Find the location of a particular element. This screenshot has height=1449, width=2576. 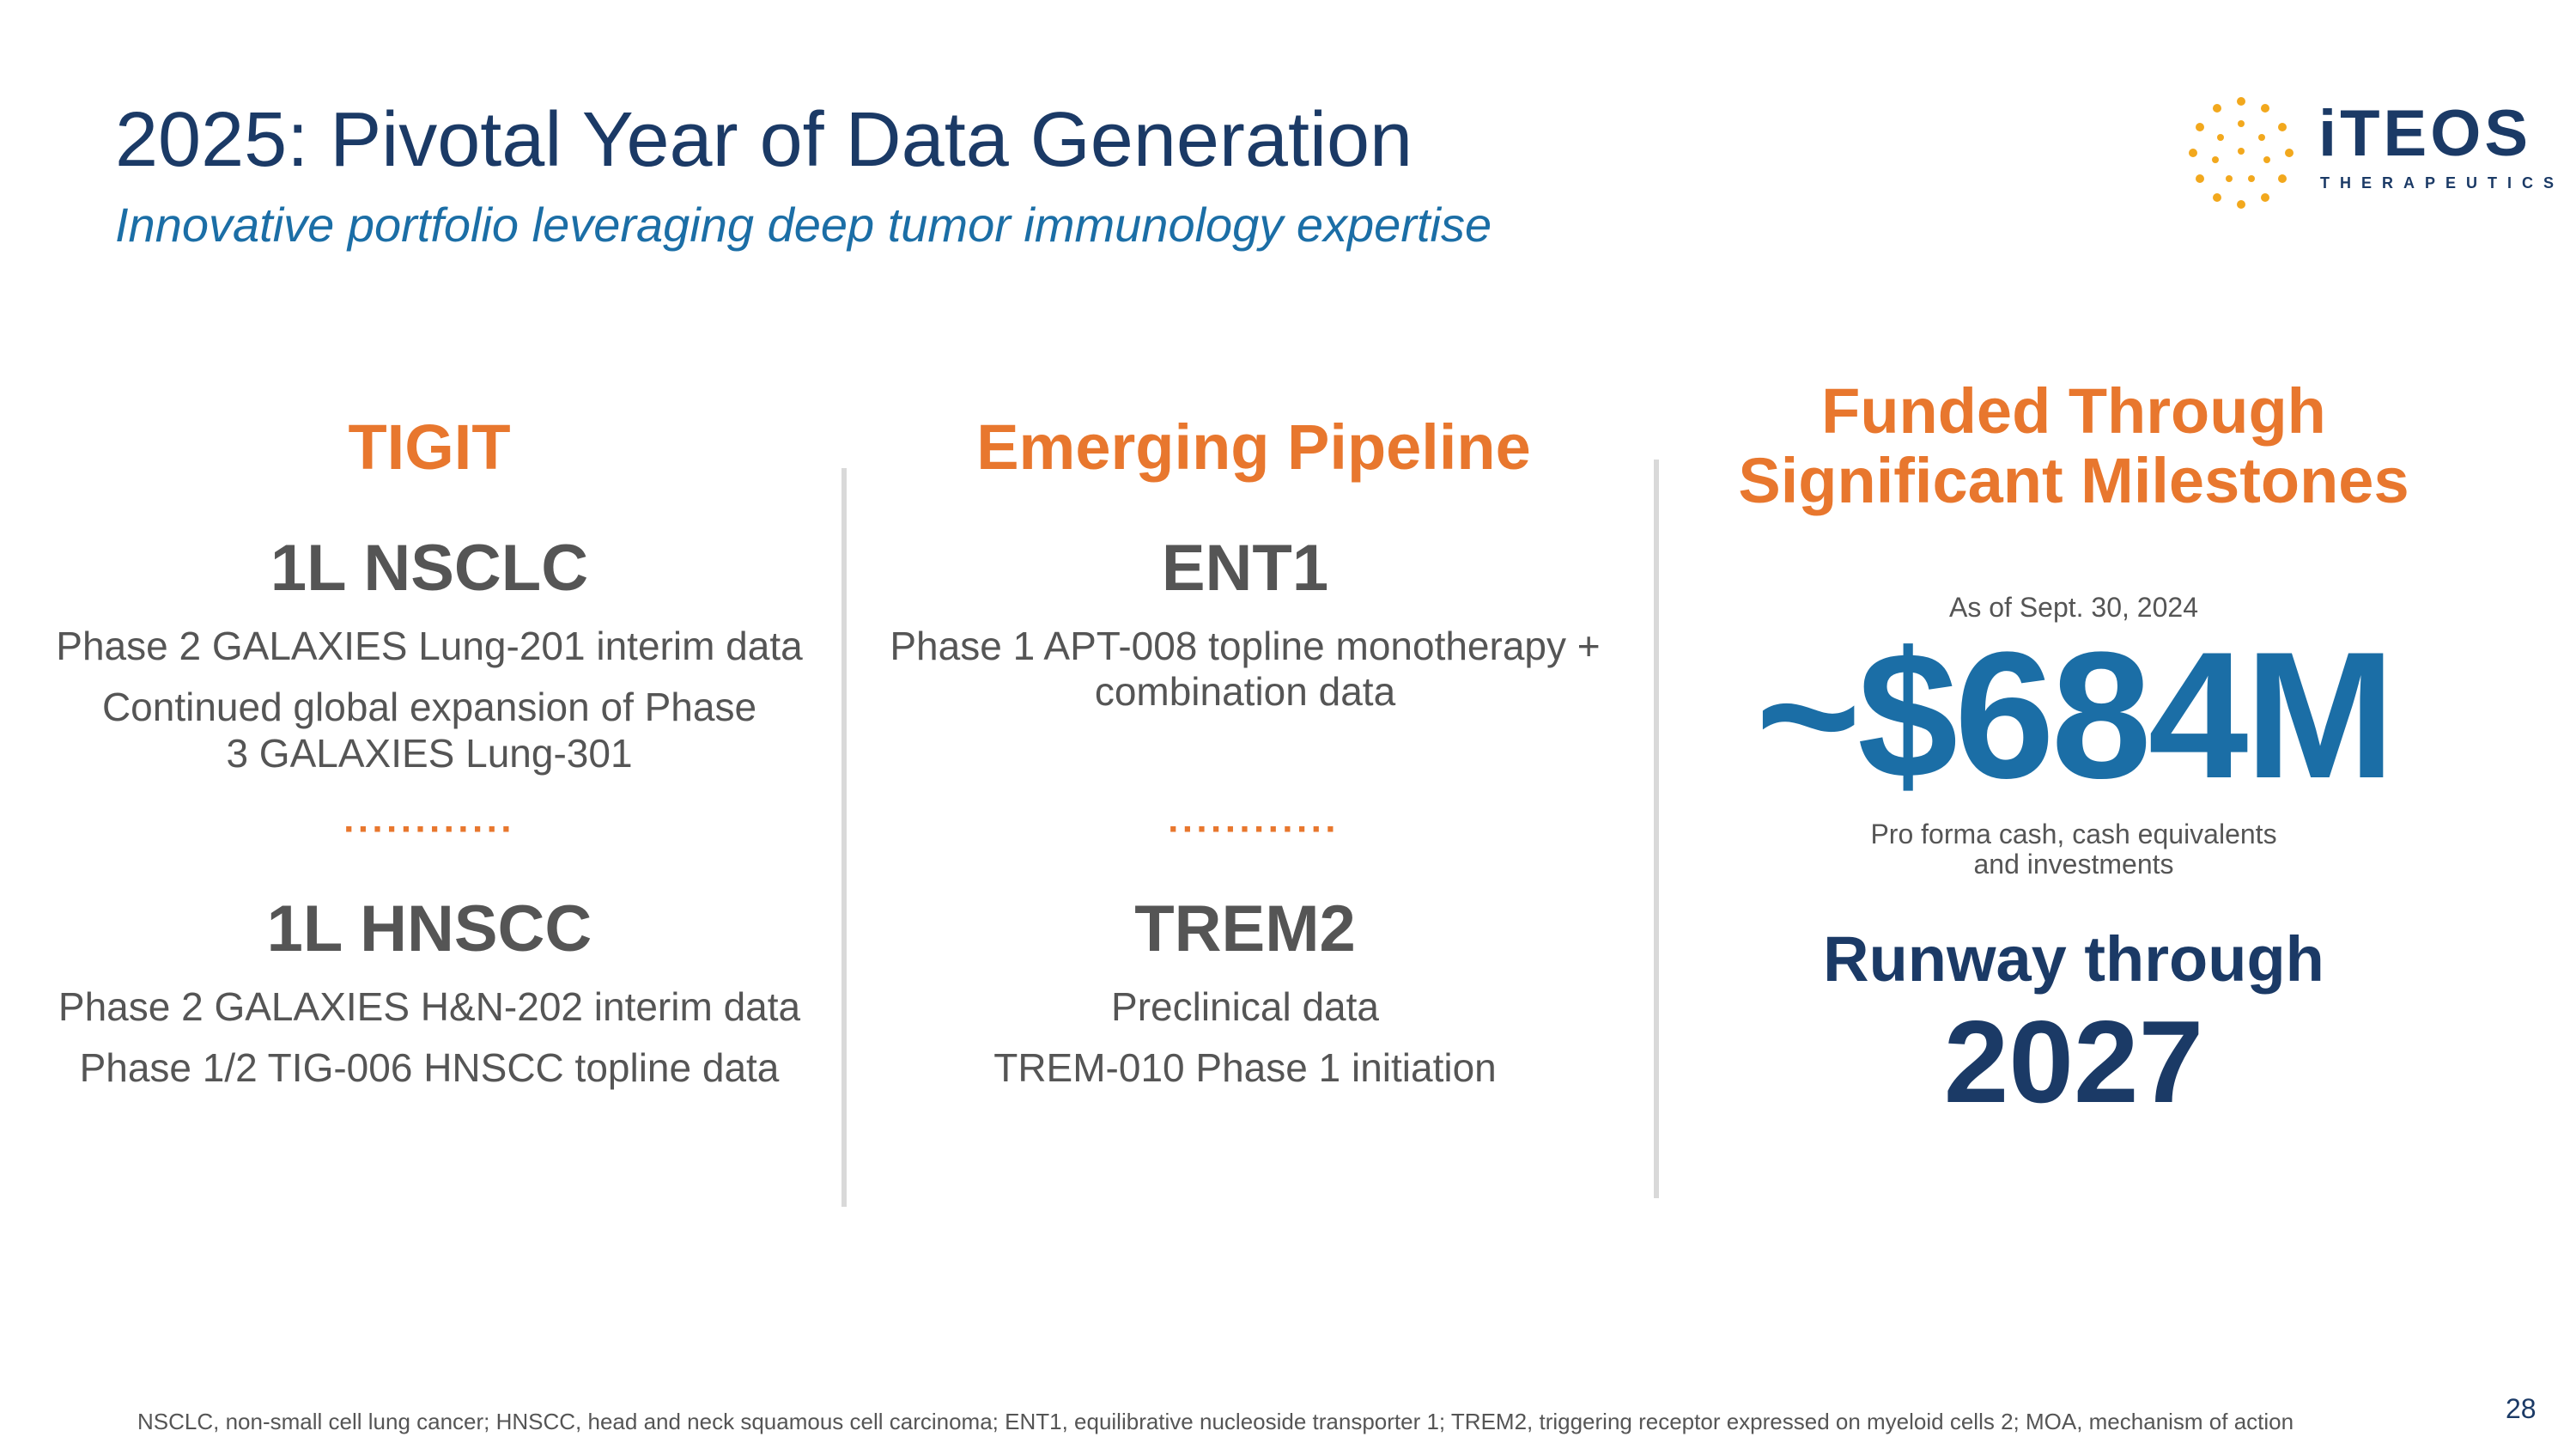

logo-subtitle: THERAPEUTICS is located at coordinates (2442, 183).